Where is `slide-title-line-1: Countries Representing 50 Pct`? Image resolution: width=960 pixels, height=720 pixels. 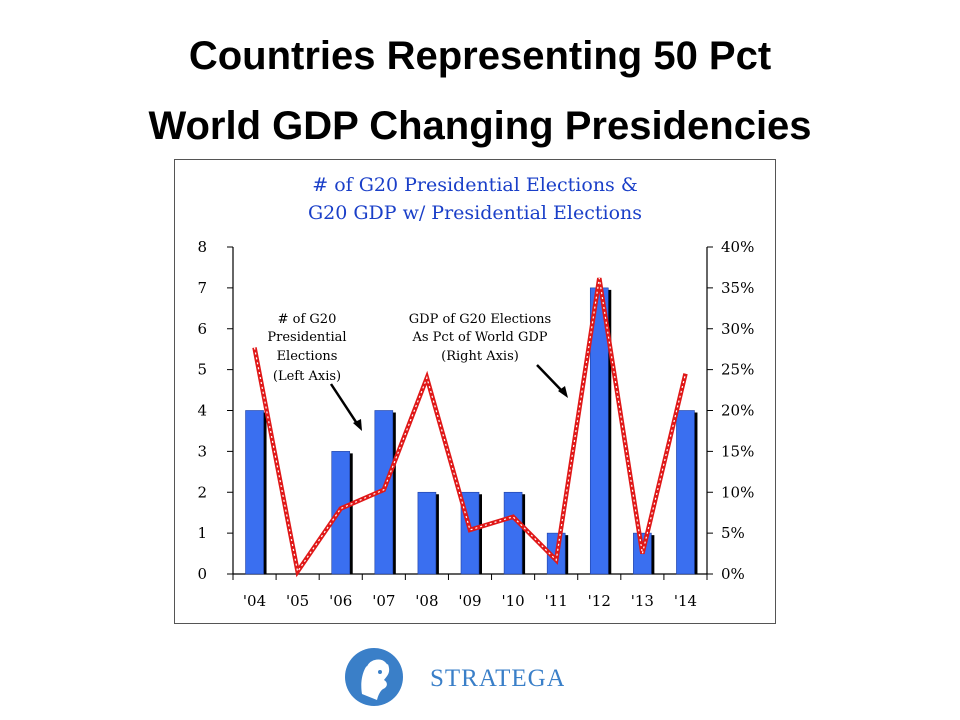 slide-title-line-1: Countries Representing 50 Pct is located at coordinates (480, 56).